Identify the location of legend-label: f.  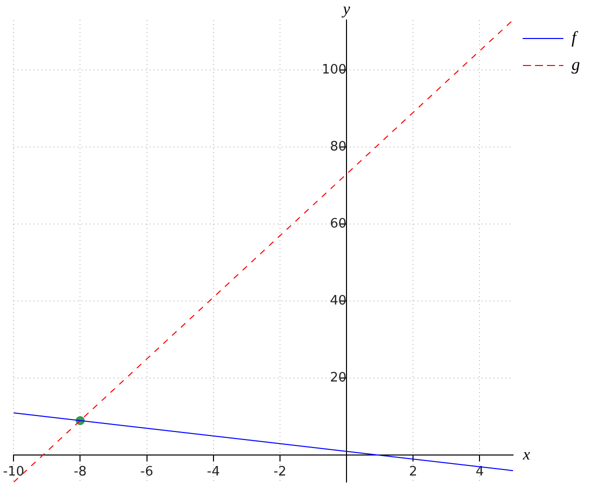
(575, 37).